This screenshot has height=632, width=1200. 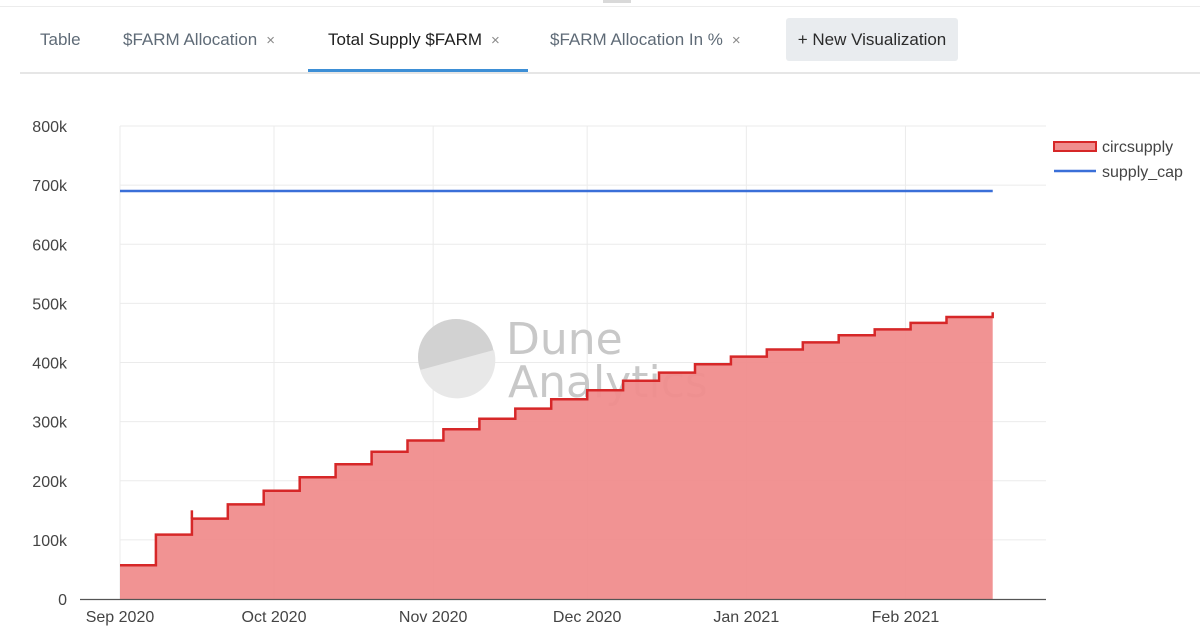 What do you see at coordinates (433, 617) in the screenshot?
I see `x-tick-label: Nov 2020` at bounding box center [433, 617].